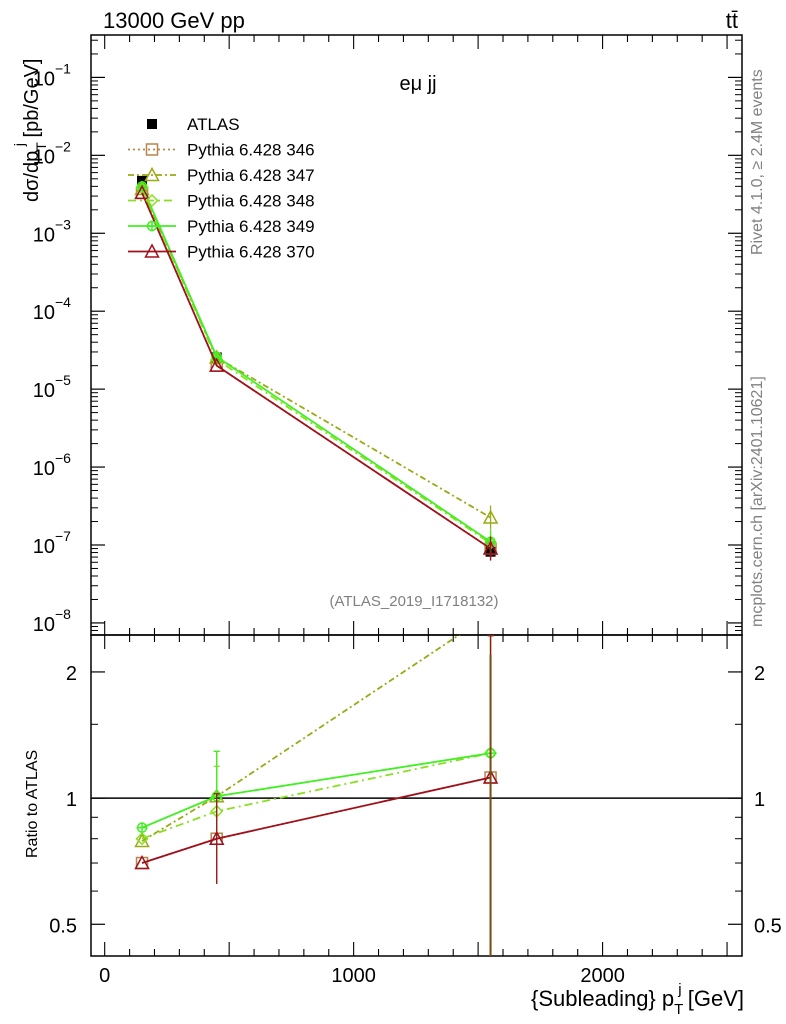 The image size is (786, 1024). What do you see at coordinates (251, 252) in the screenshot?
I see `legend-label-5: Pythia 6.428 370` at bounding box center [251, 252].